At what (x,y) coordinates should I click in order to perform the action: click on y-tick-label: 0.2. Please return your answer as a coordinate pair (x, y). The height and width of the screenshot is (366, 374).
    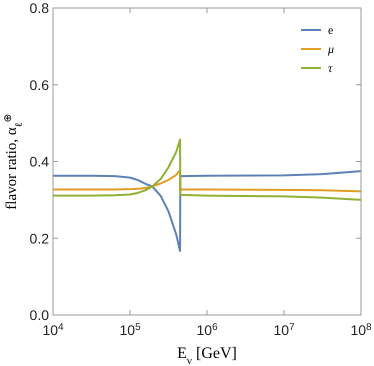
    Looking at the image, I should click on (40, 238).